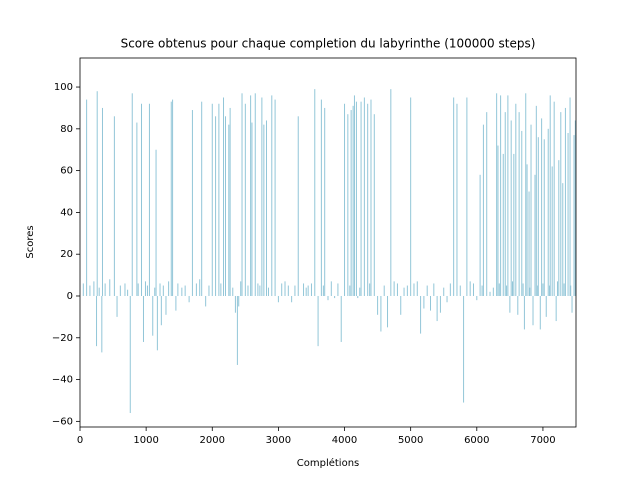 The image size is (640, 484). What do you see at coordinates (476, 440) in the screenshot?
I see `x-tick-label: 6000` at bounding box center [476, 440].